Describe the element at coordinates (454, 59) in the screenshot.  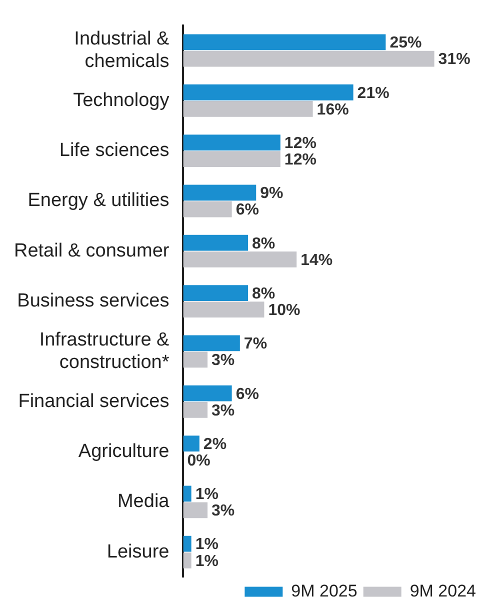
I see `data-label: 31%` at that location.